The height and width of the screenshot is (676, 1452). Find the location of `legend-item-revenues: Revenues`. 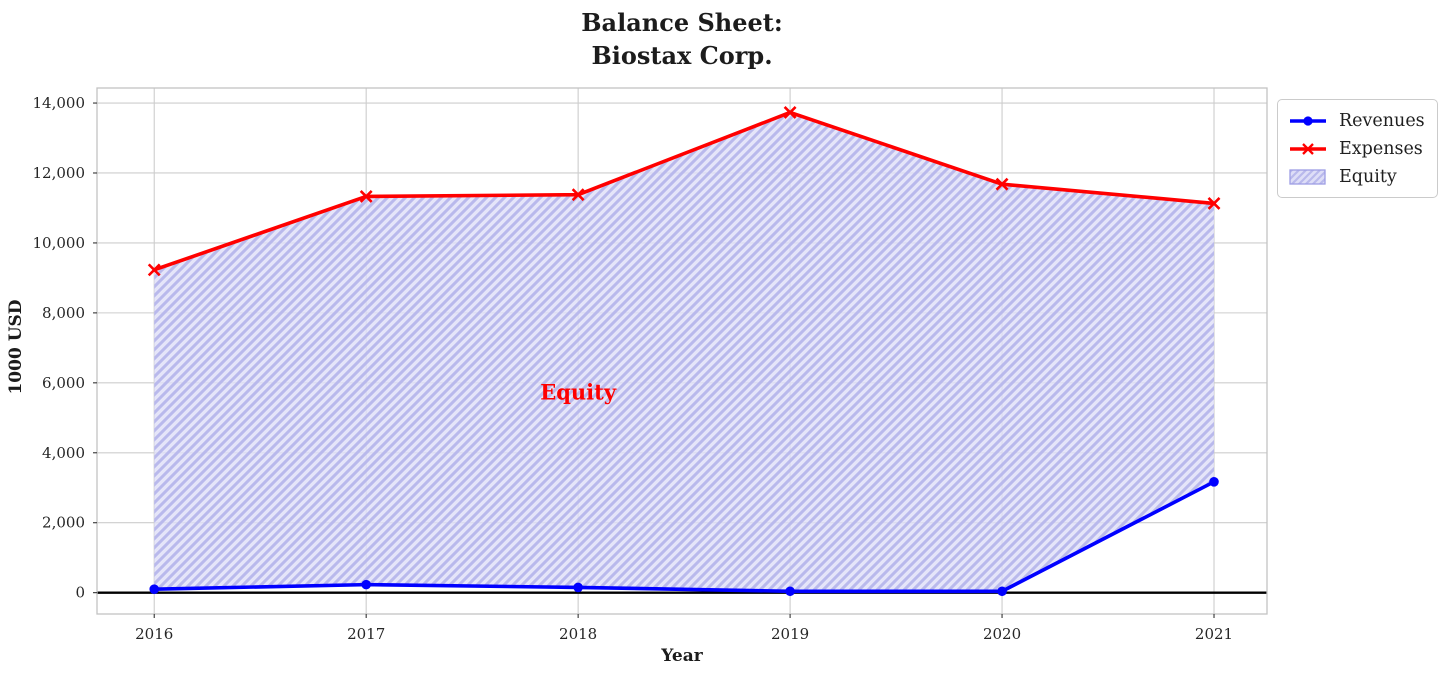

legend-item-revenues: Revenues is located at coordinates (1356, 120).